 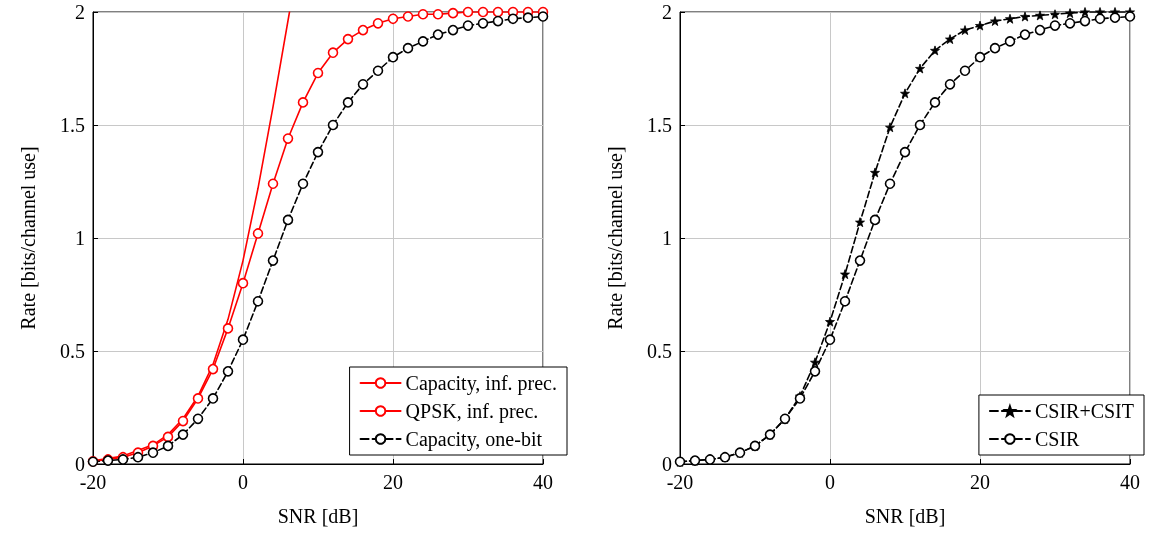 What do you see at coordinates (472, 411) in the screenshot?
I see `legend-label: QPSK, inf. prec.` at bounding box center [472, 411].